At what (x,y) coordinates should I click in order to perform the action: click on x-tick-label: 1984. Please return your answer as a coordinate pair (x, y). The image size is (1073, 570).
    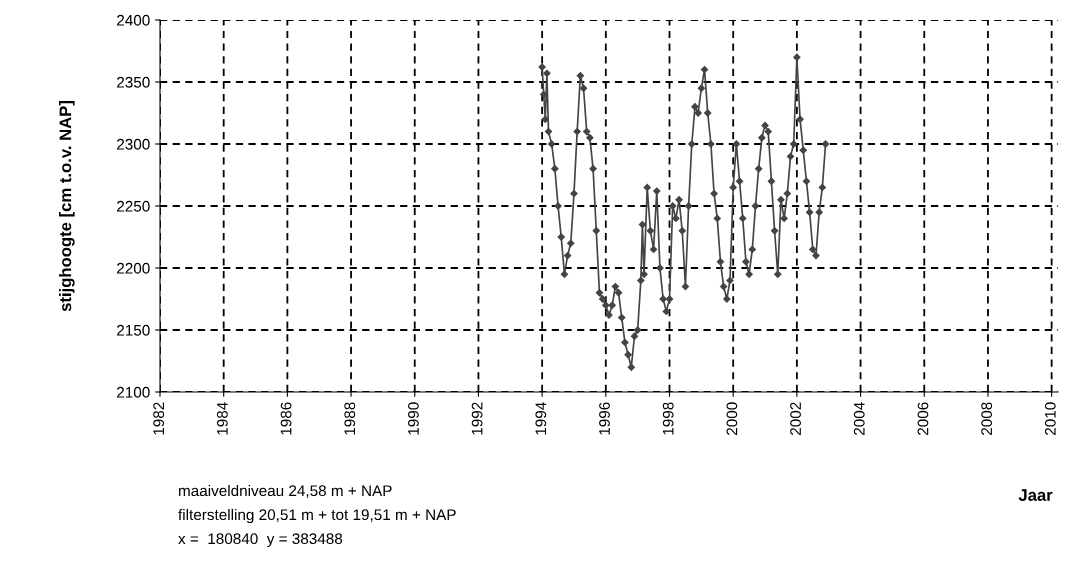
    Looking at the image, I should click on (222, 418).